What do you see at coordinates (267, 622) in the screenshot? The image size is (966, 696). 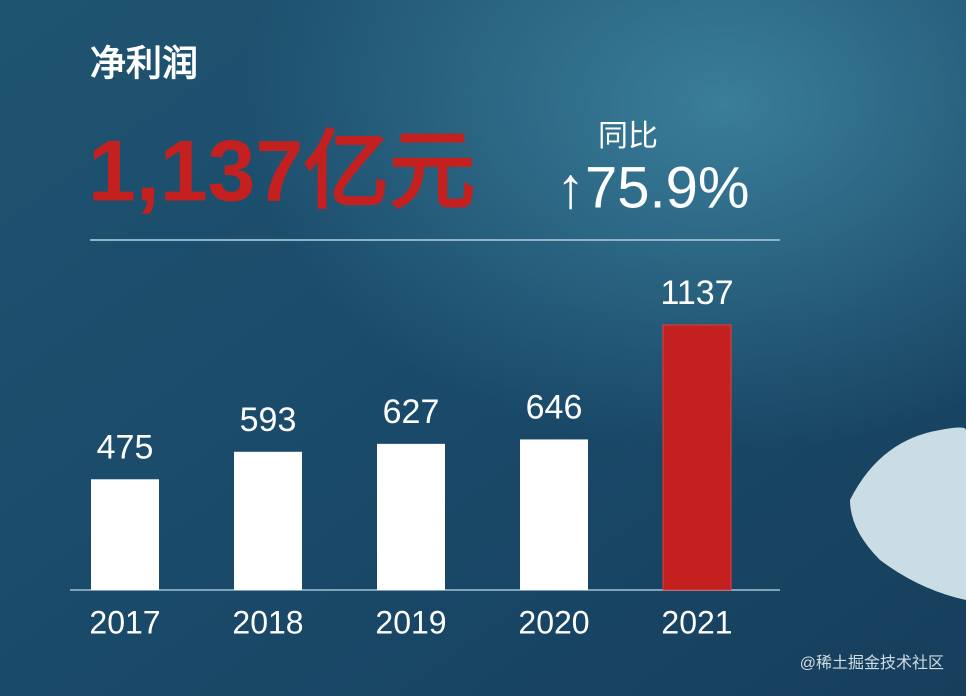 I see `x-tick-label: 2018` at bounding box center [267, 622].